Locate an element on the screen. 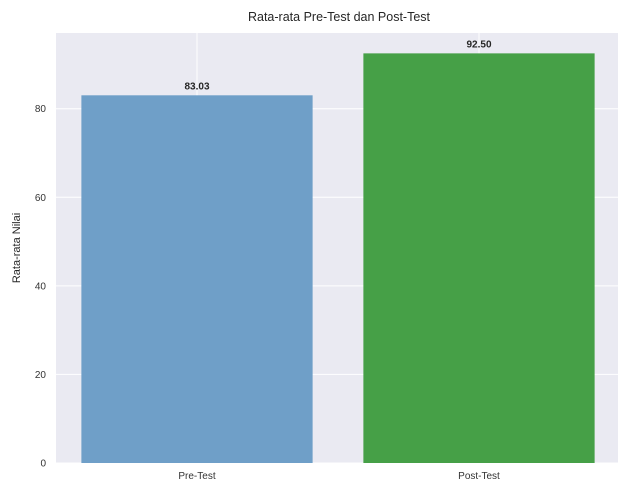 Image resolution: width=618 pixels, height=481 pixels. y-tick-label: 20 is located at coordinates (41, 375).